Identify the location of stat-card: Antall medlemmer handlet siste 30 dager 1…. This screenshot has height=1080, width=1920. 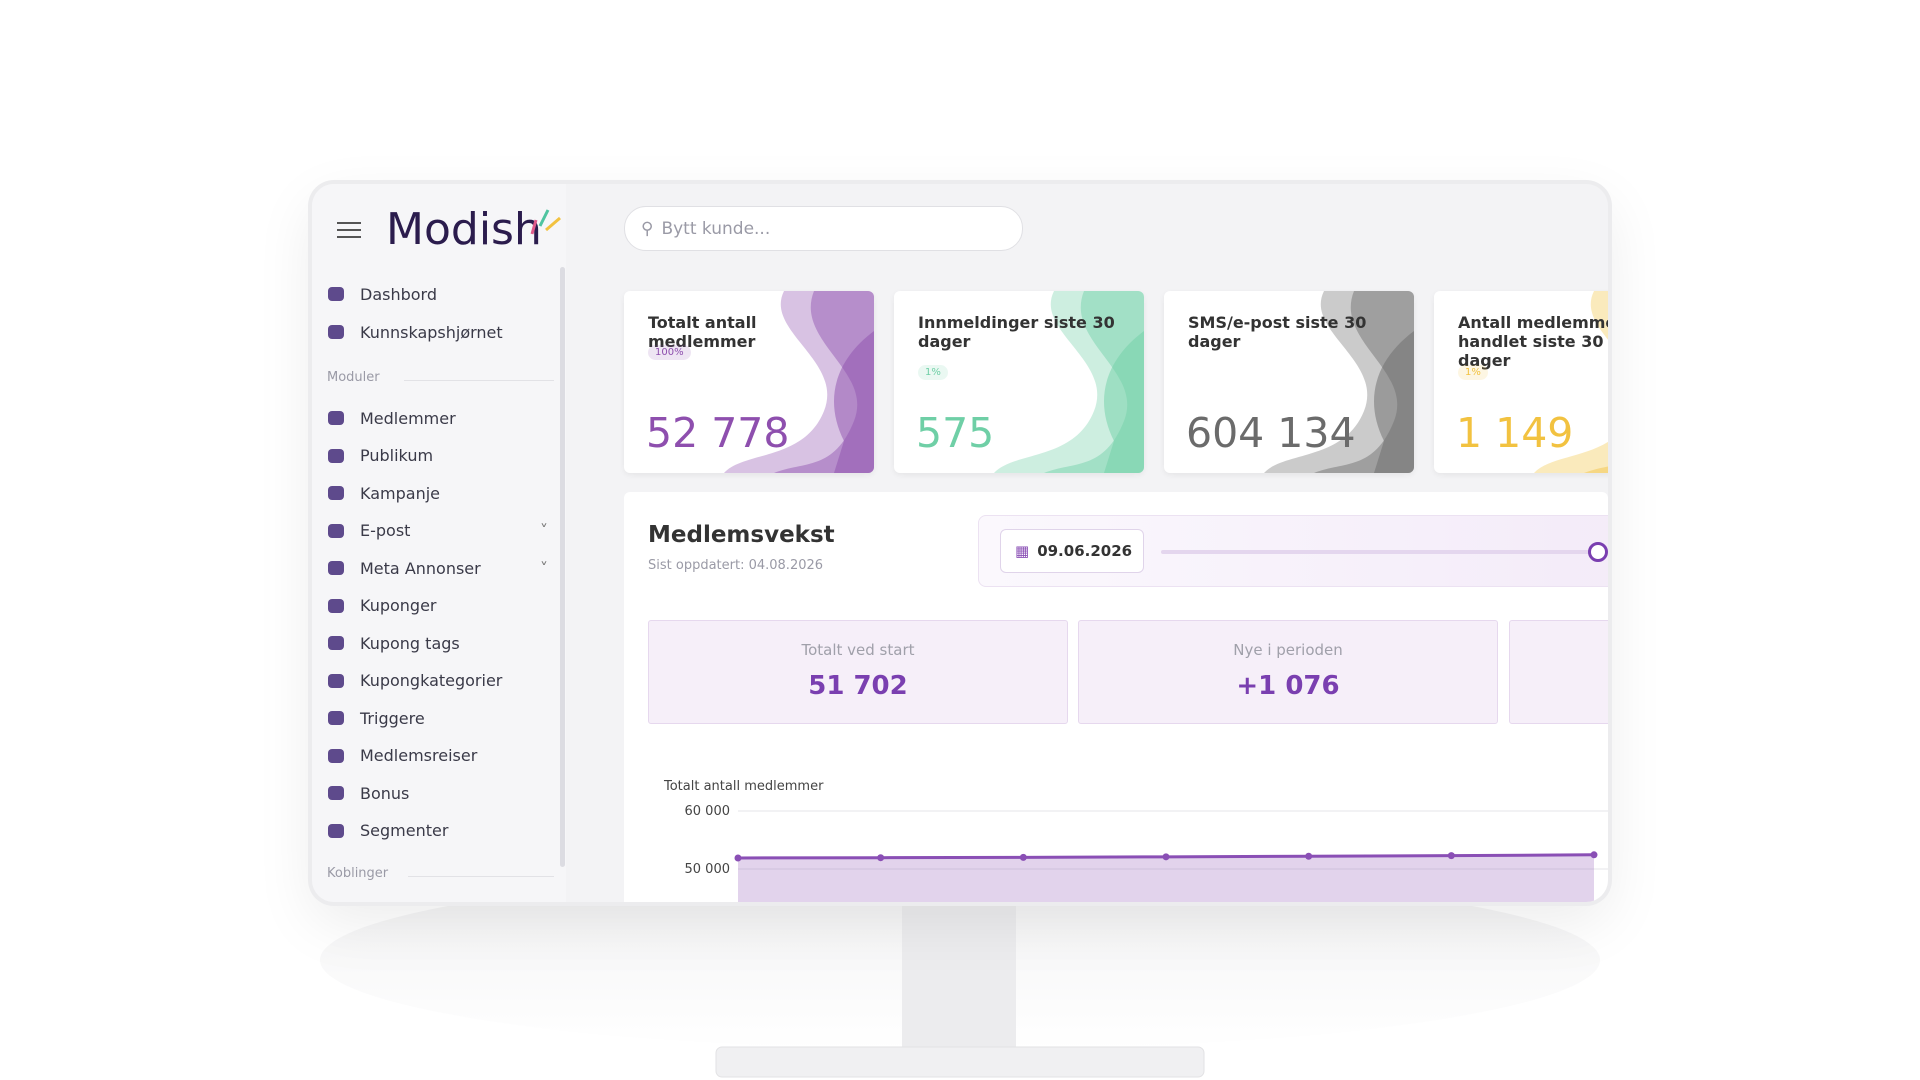
(1521, 382).